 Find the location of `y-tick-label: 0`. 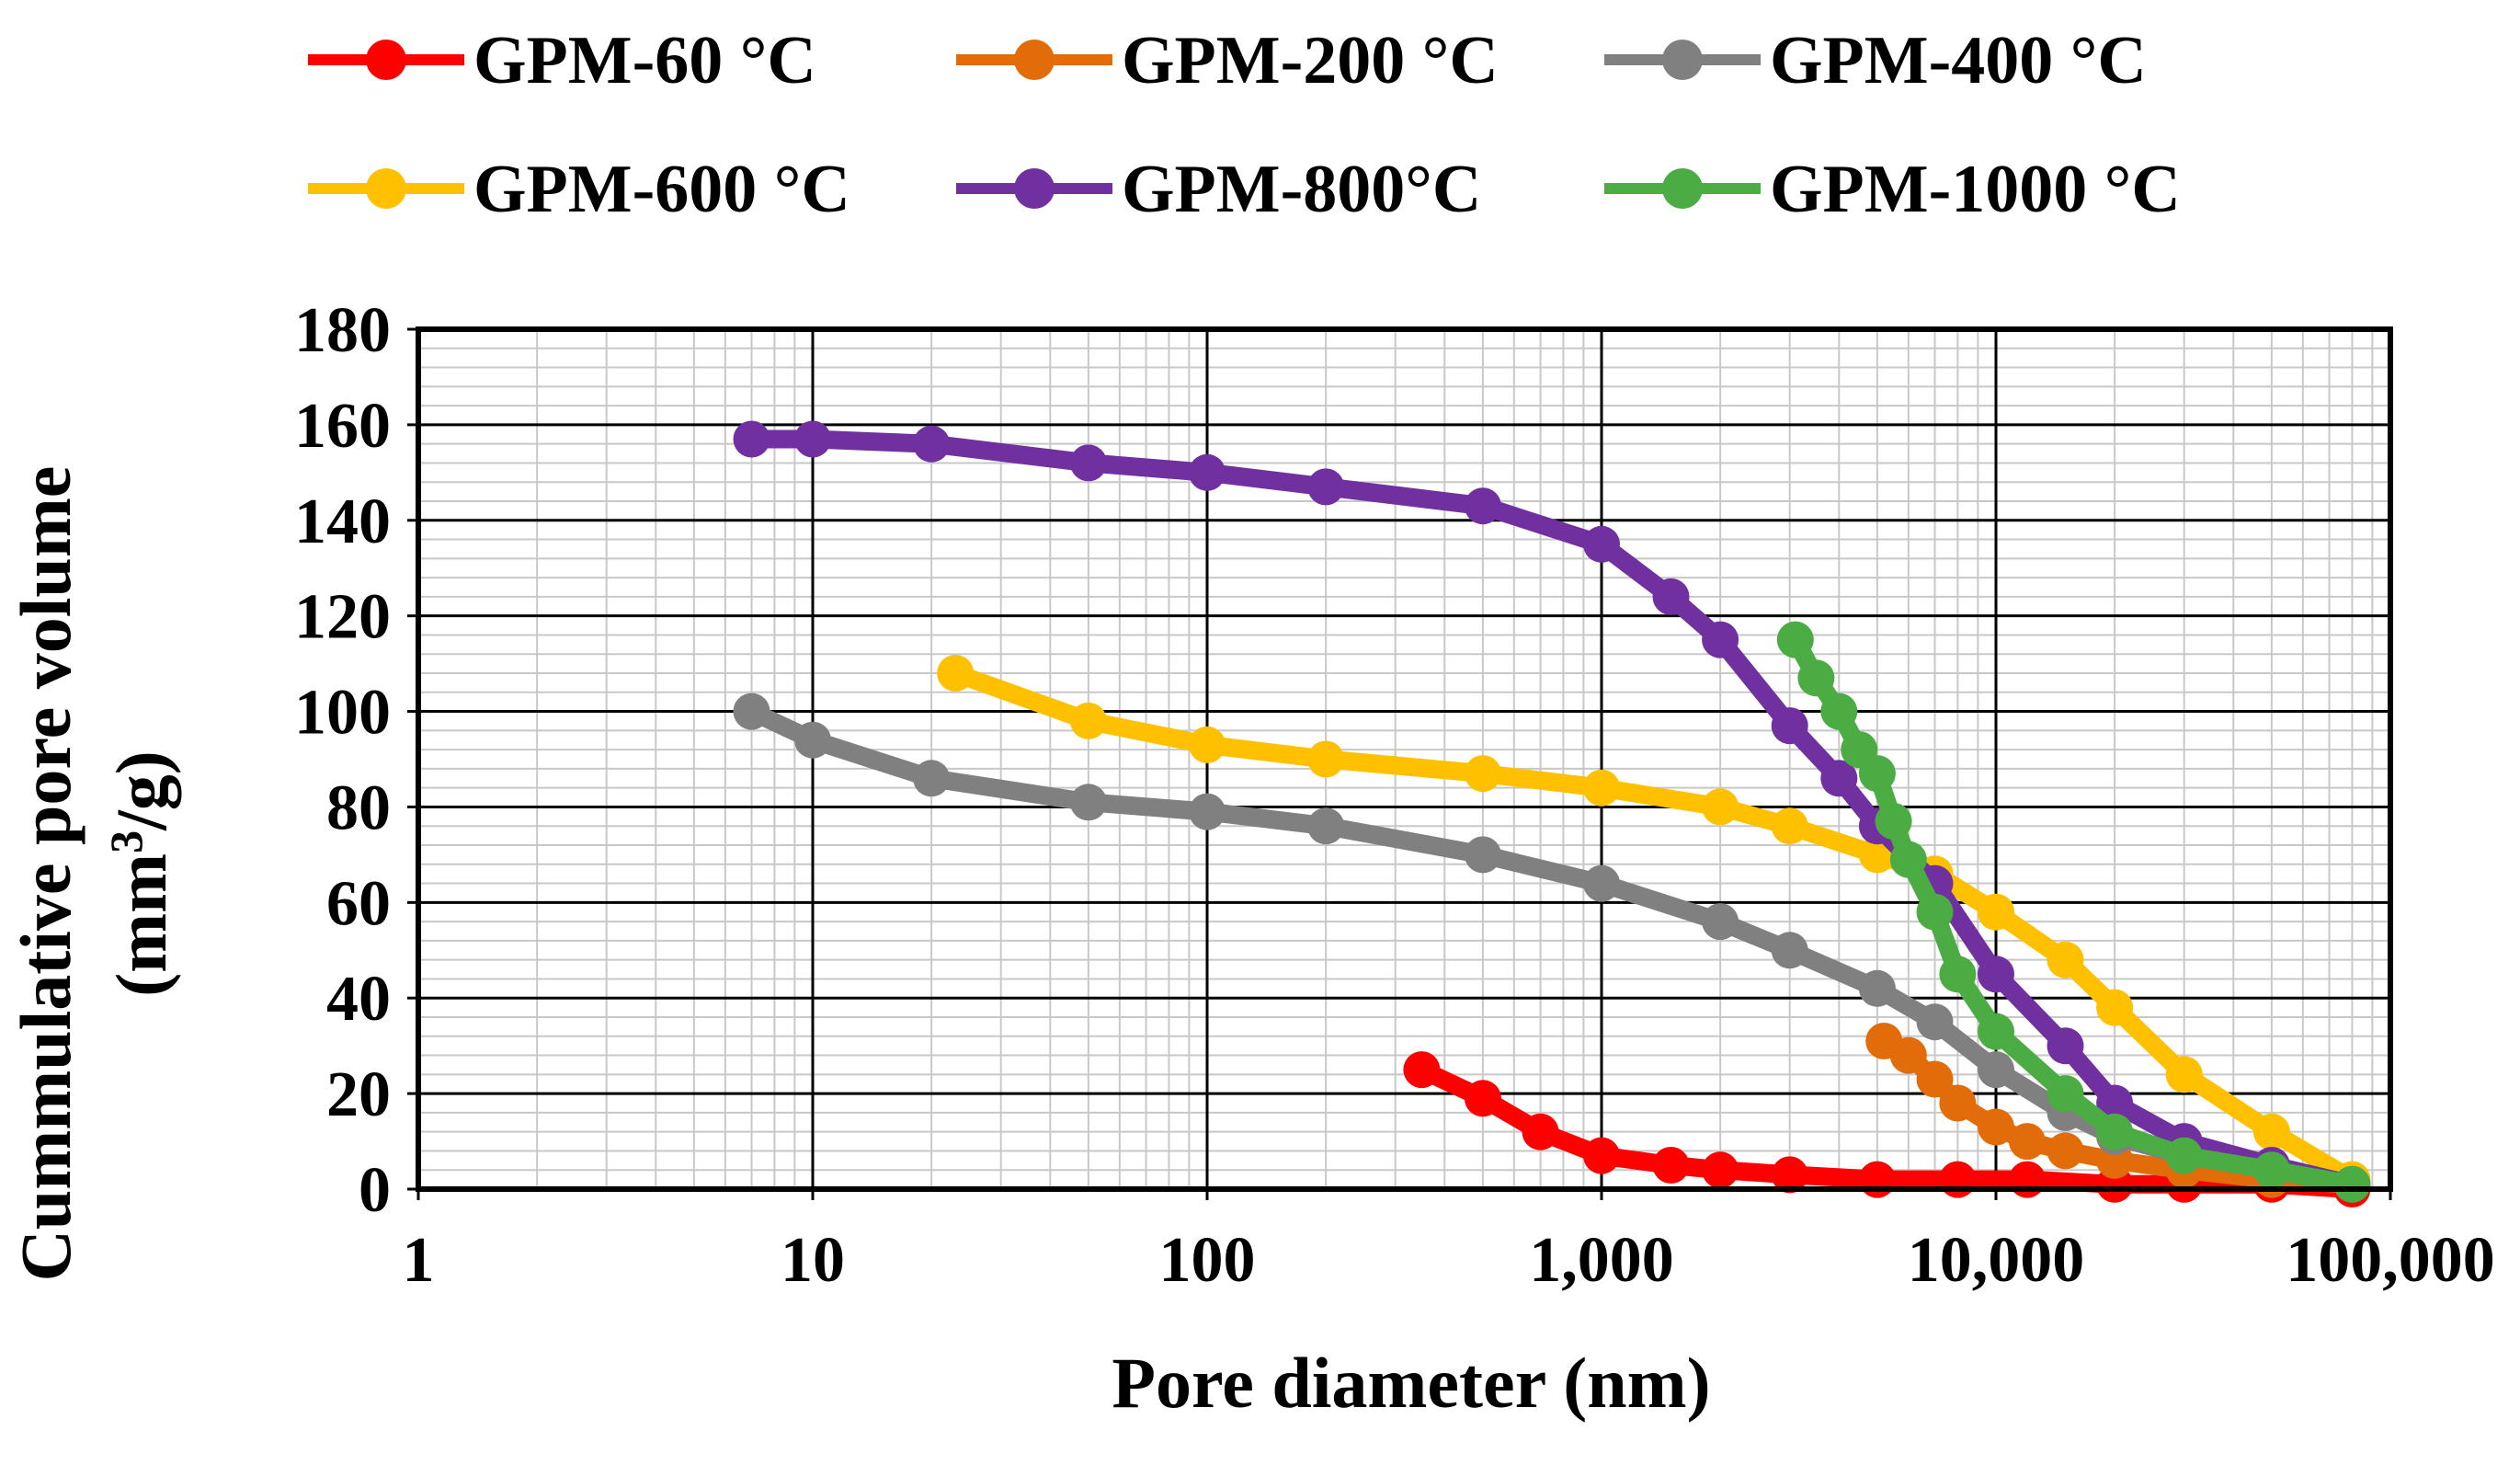

y-tick-label: 0 is located at coordinates (375, 1191).